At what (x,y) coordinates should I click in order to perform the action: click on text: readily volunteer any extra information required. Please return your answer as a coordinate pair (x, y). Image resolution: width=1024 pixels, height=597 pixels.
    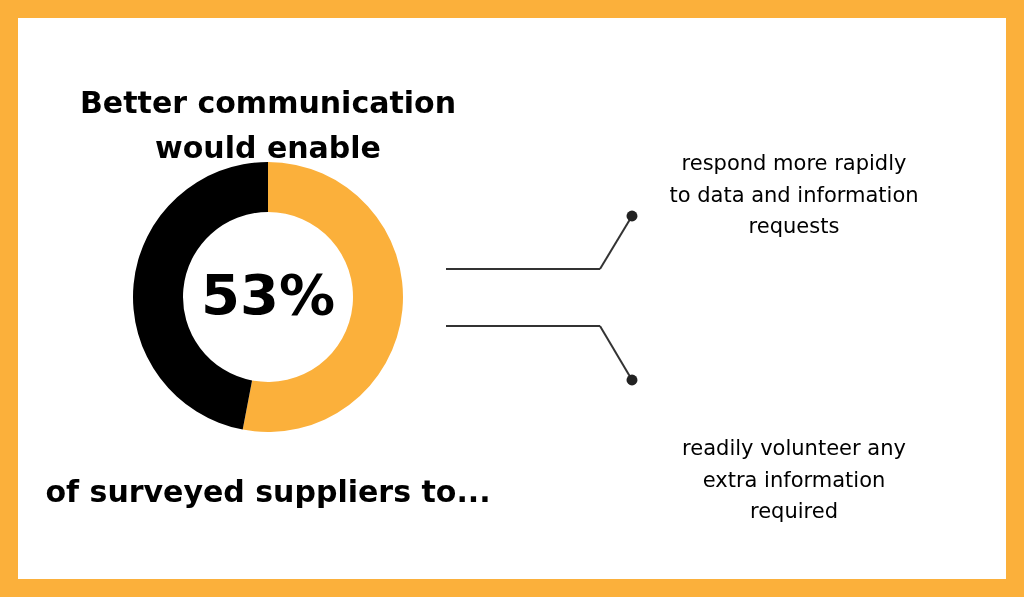
    Looking at the image, I should click on (794, 479).